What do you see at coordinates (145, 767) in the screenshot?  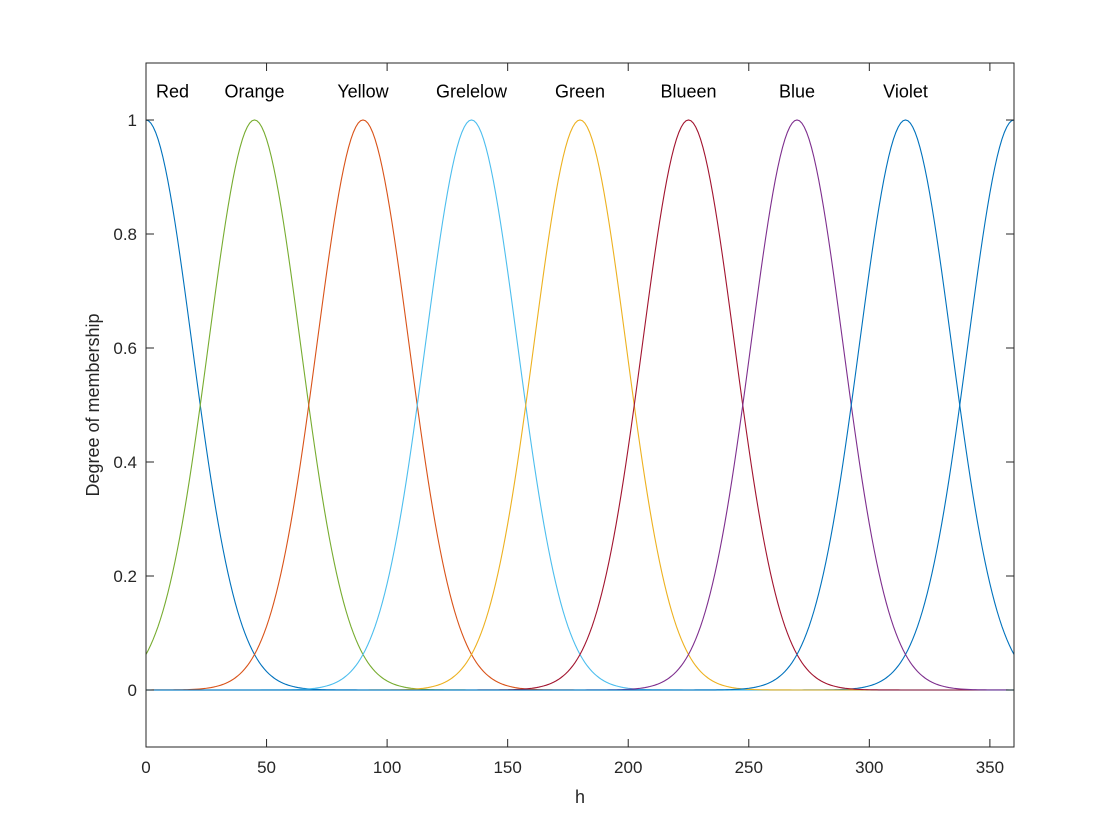 I see `x-tick-label: 0` at bounding box center [145, 767].